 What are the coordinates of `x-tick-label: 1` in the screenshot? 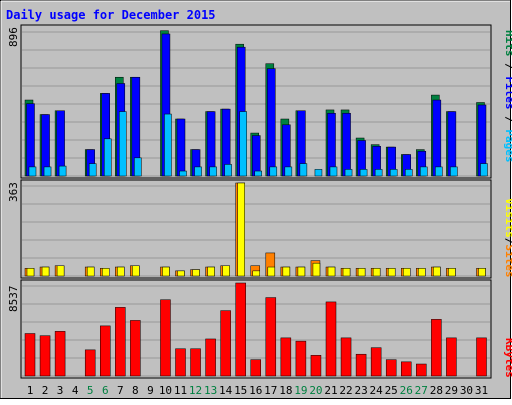 It's located at (30, 390).